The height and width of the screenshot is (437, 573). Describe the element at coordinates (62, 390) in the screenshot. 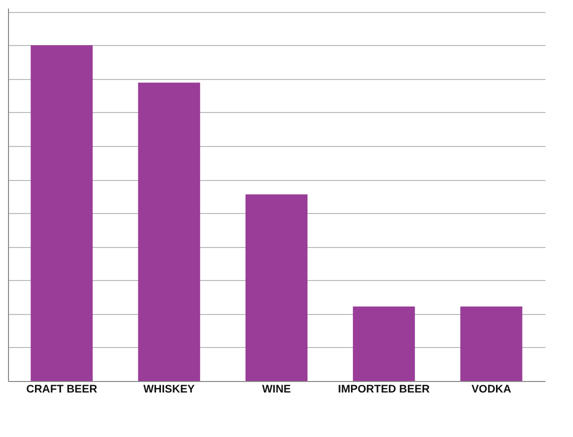

I see `x-tick-label: CRAFT BEER` at that location.